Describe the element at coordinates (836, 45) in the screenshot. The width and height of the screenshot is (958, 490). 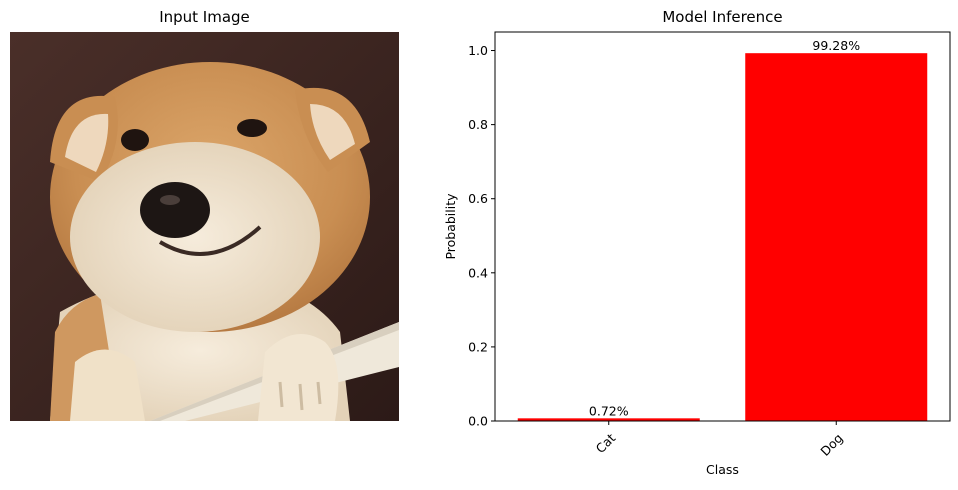
I see `data-label-dog: 99.28%` at that location.